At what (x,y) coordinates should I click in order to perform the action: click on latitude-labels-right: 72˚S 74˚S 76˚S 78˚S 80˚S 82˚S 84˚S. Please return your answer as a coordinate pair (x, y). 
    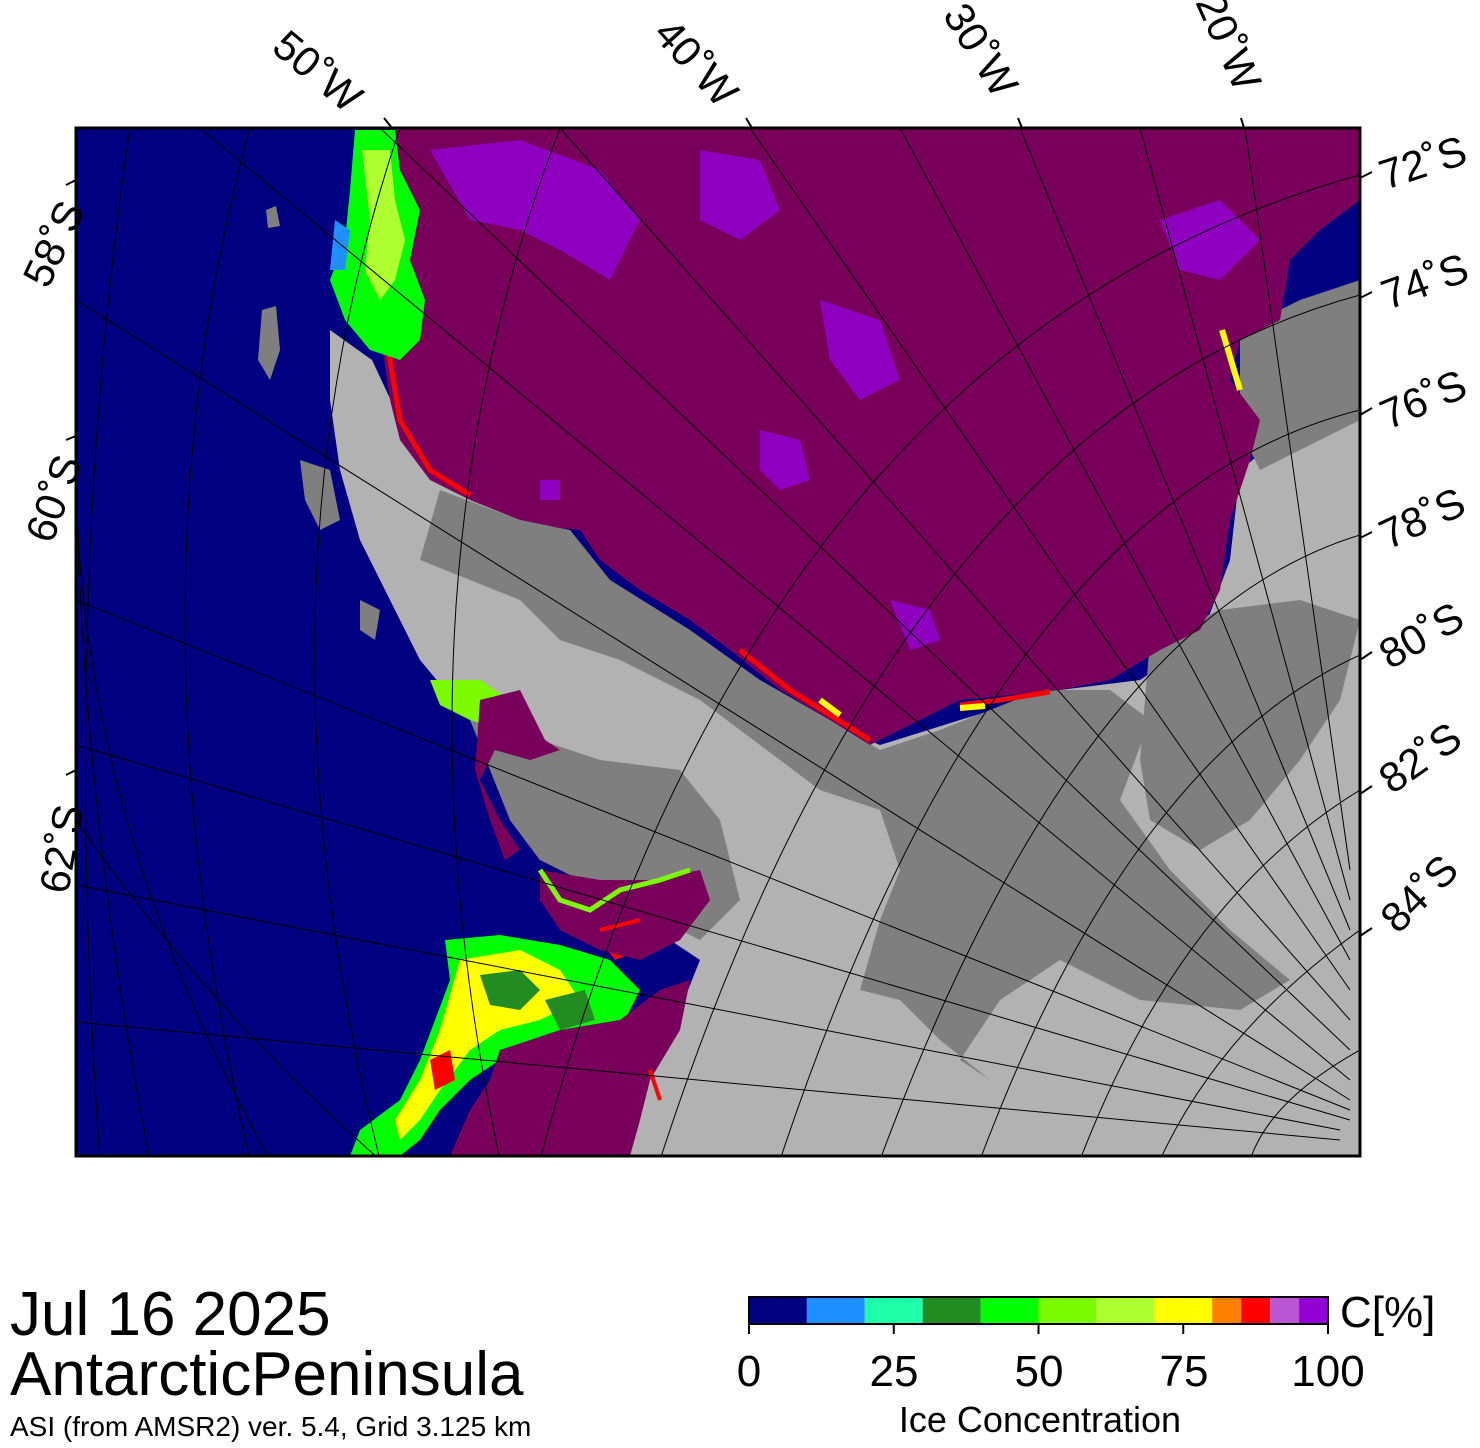
    Looking at the image, I should click on (1422, 533).